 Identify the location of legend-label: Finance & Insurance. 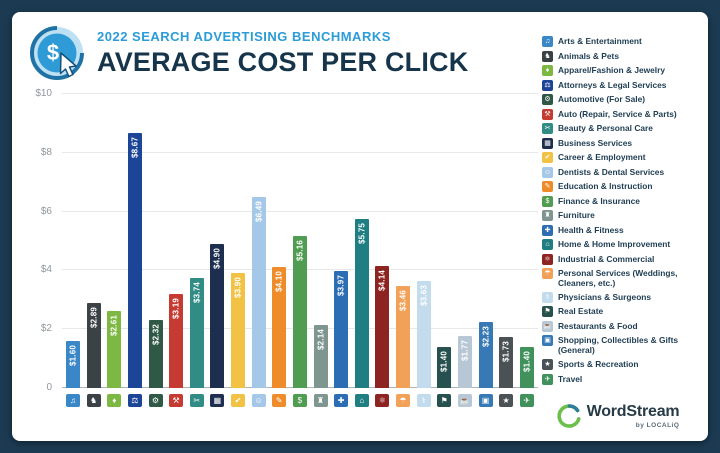
(599, 200).